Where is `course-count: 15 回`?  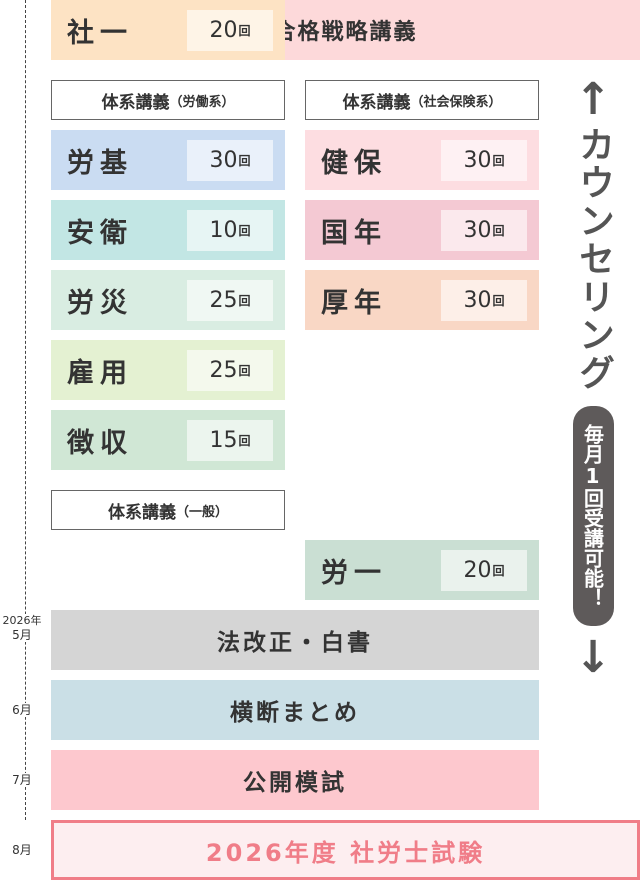 course-count: 15 回 is located at coordinates (230, 440).